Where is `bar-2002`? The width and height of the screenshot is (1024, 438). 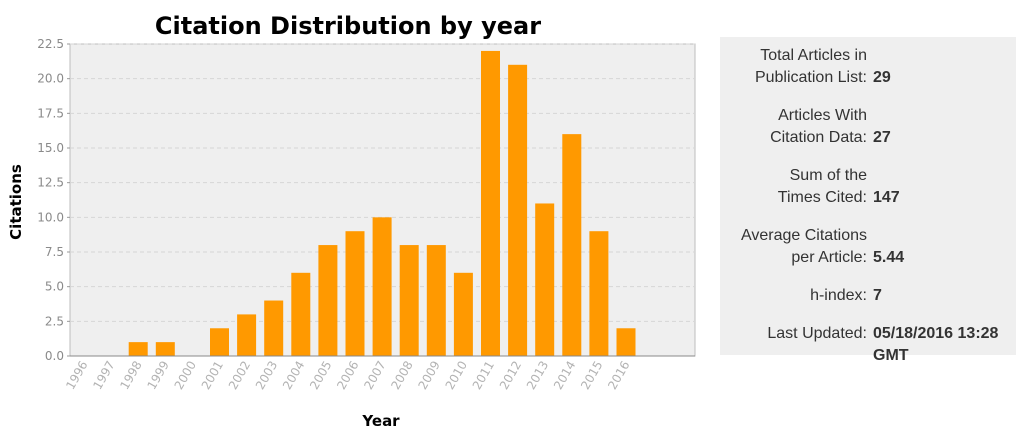
bar-2002 is located at coordinates (247, 335).